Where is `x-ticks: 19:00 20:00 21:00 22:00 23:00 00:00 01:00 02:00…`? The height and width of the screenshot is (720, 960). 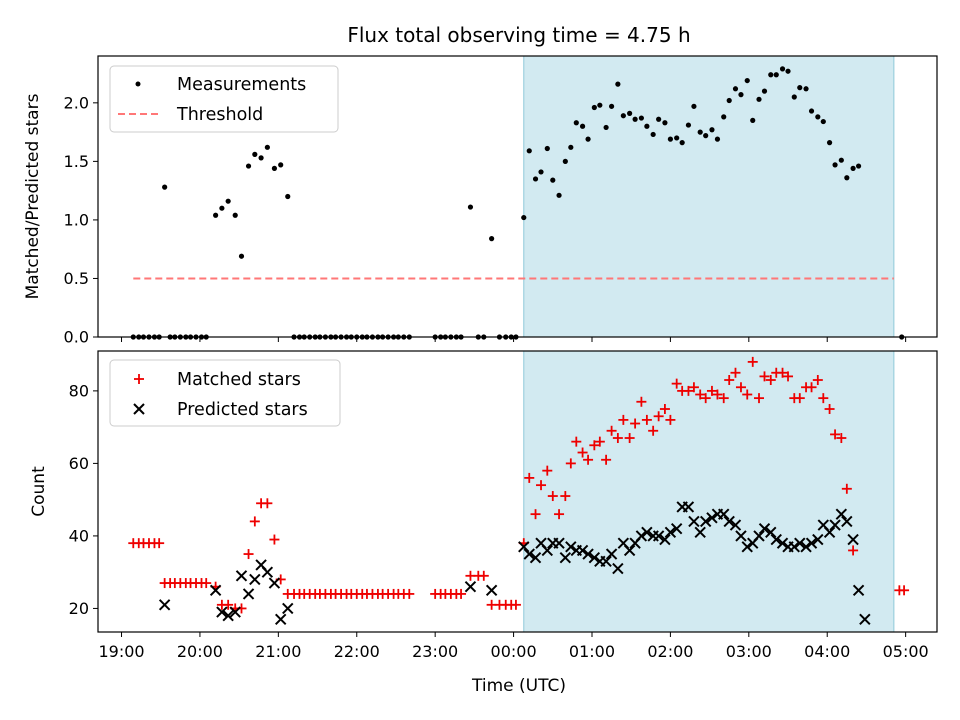 x-ticks: 19:00 20:00 21:00 22:00 23:00 00:00 01:00 02:00… is located at coordinates (513, 646).